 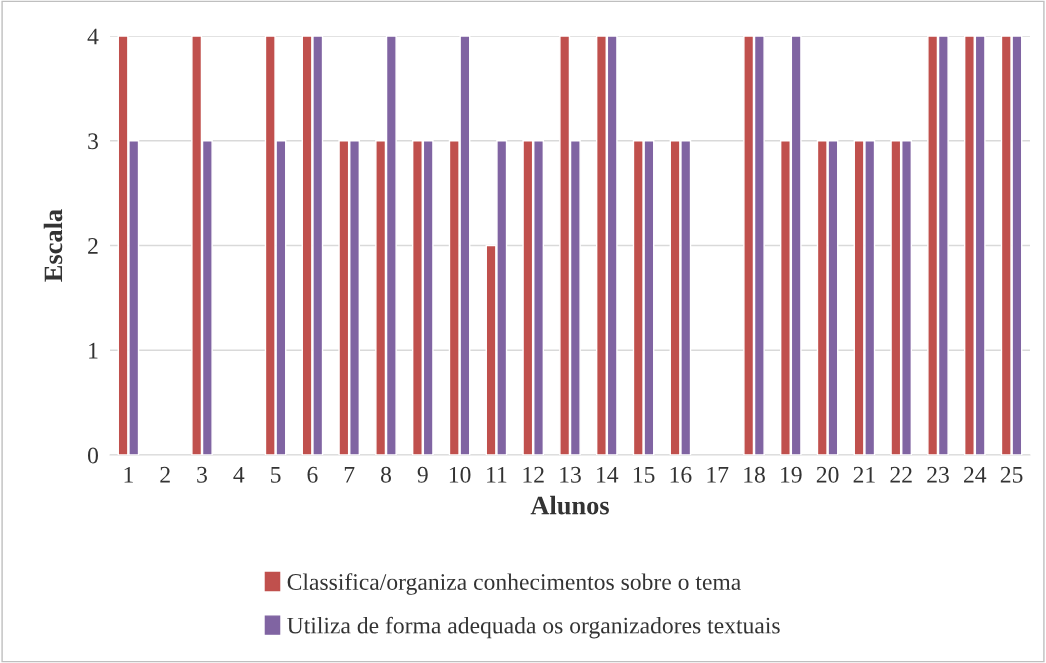 I want to click on x-tick-label: 8, so click(x=386, y=474).